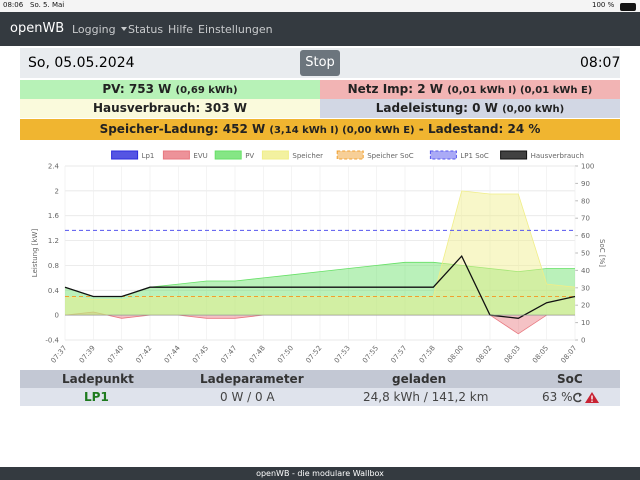 The image size is (640, 480). What do you see at coordinates (585, 288) in the screenshot?
I see `y2-tick-label: 30` at bounding box center [585, 288].